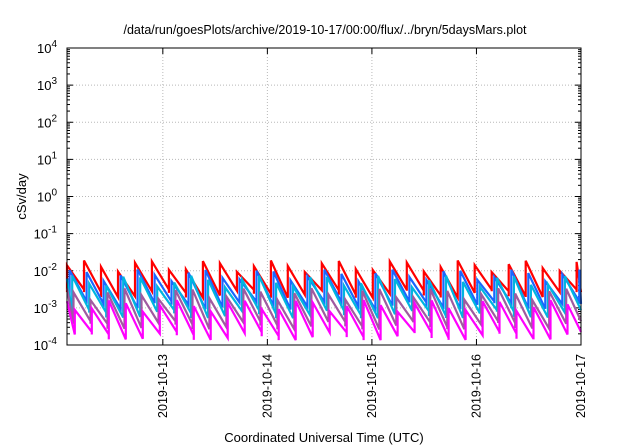  I want to click on y-tick-exponent: -4, so click(52, 341).